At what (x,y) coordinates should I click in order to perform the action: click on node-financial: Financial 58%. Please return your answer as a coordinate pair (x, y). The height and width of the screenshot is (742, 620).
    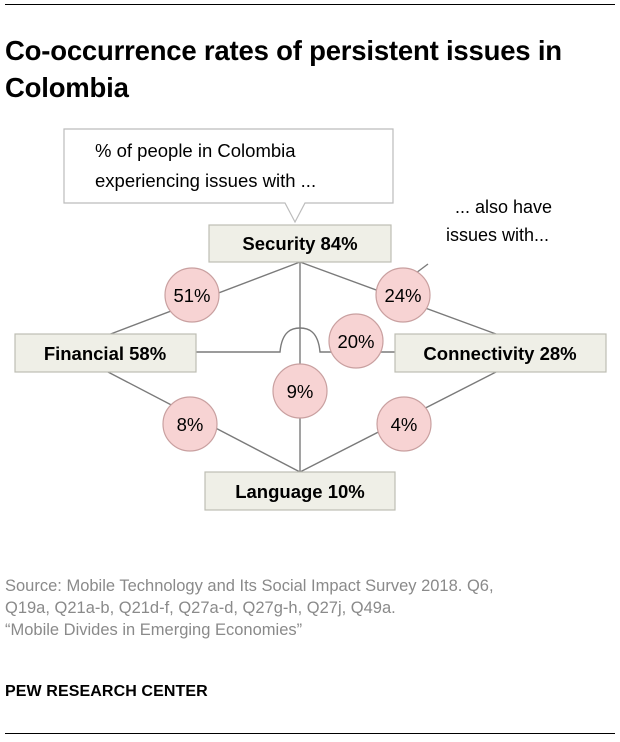
    Looking at the image, I should click on (105, 353).